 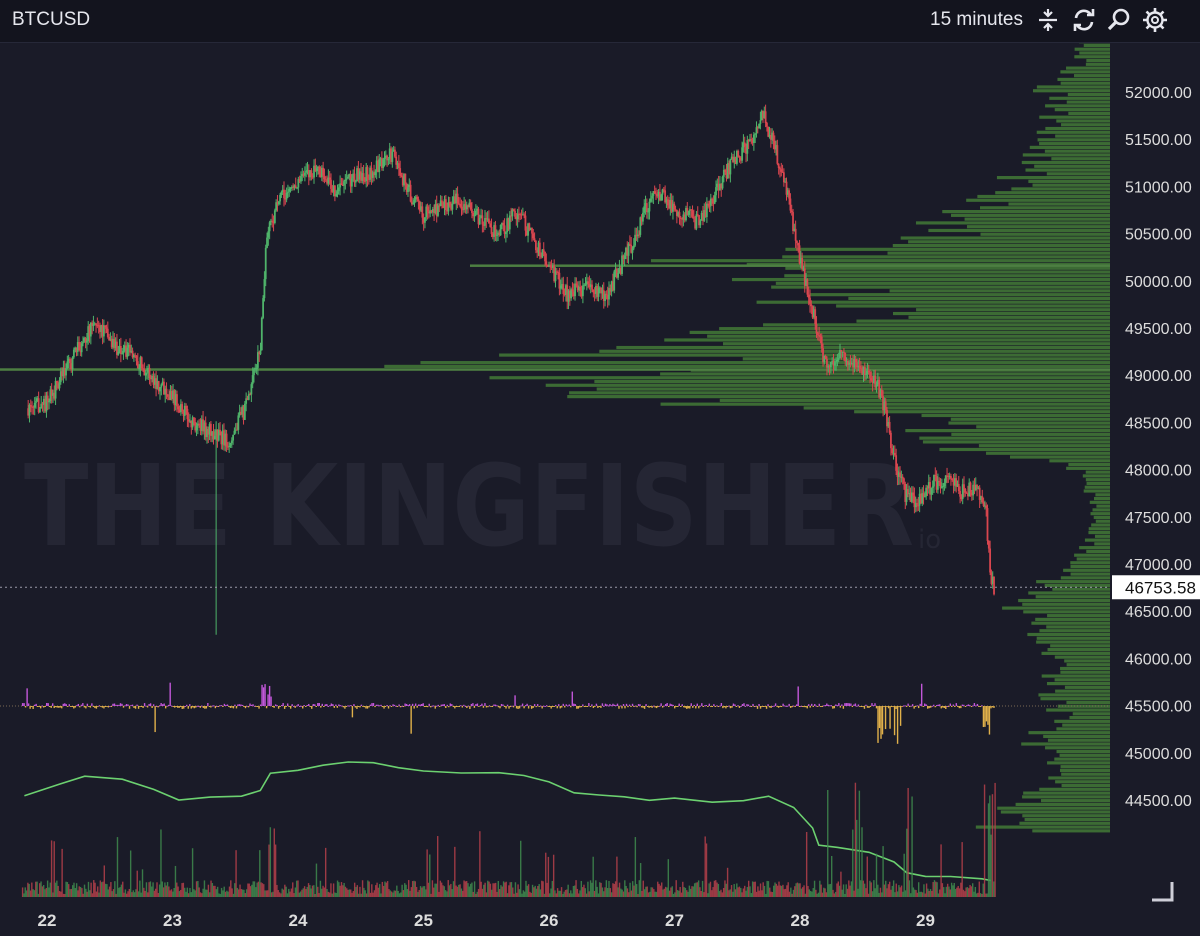 I want to click on symbol-label: BTCUSD, so click(x=51, y=19).